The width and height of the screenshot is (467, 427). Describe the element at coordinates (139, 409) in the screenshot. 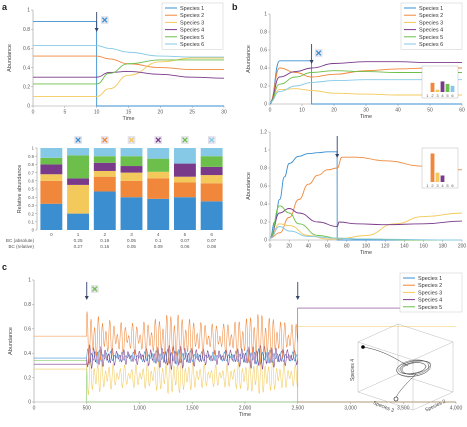

I see `x-tick-label: 1,000` at that location.